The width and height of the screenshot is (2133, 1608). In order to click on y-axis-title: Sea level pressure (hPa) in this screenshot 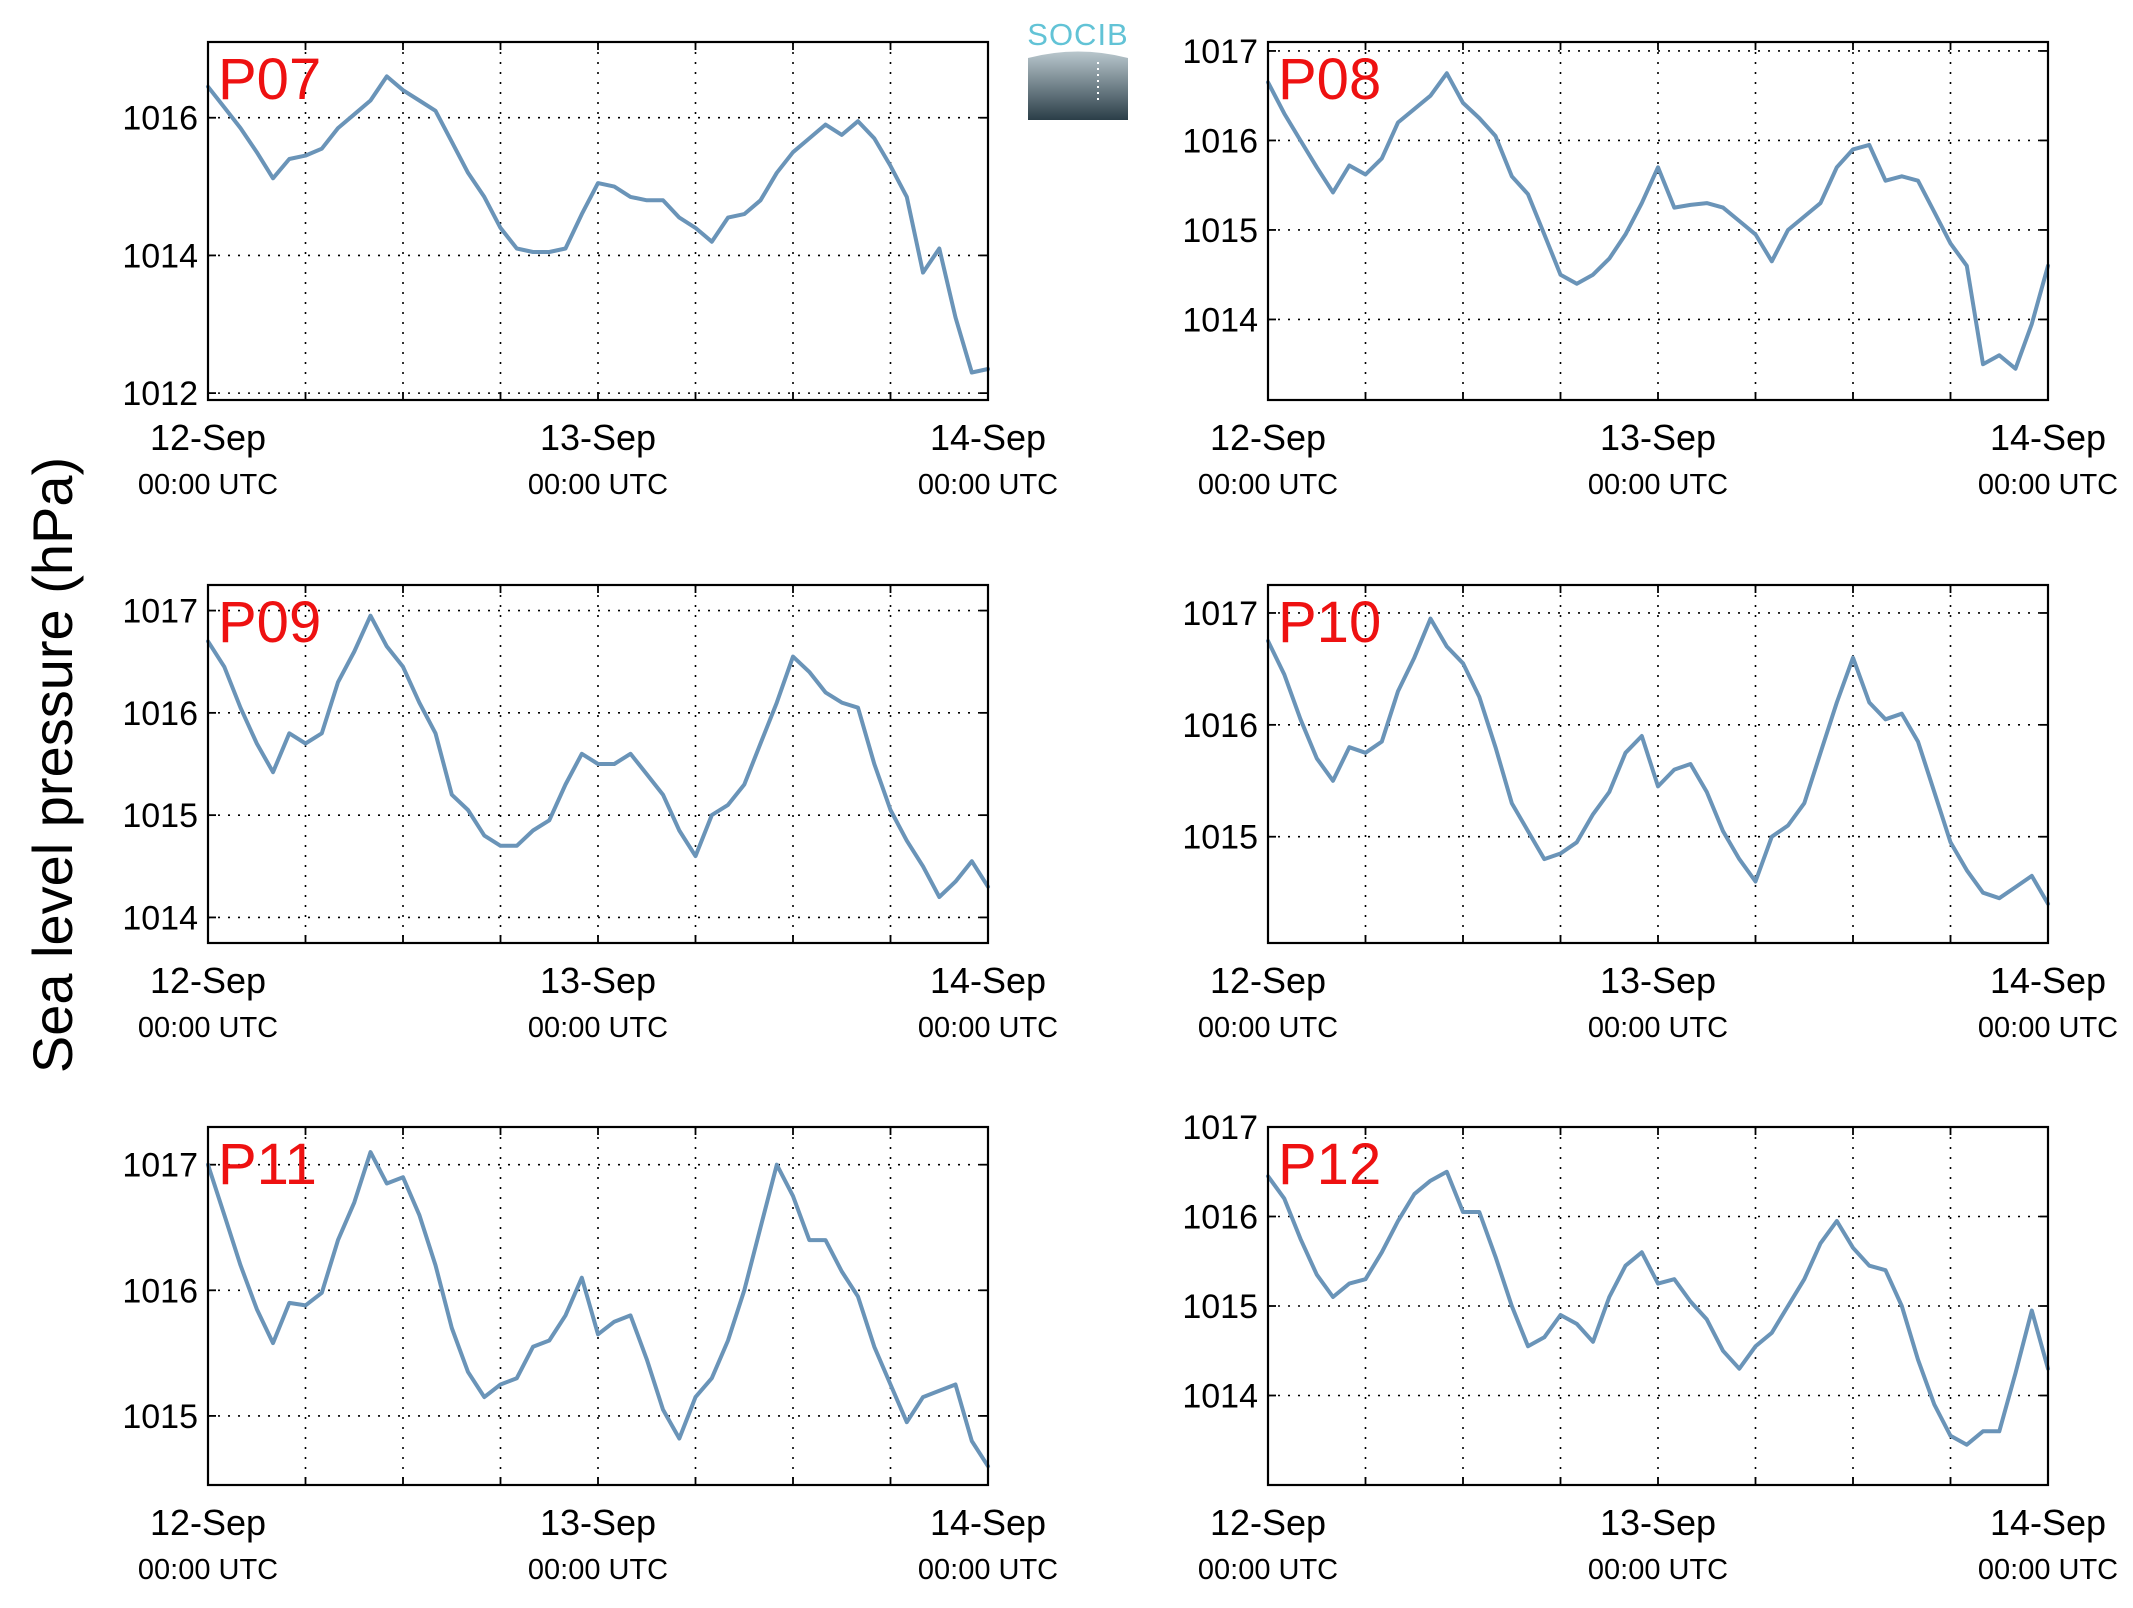, I will do `click(52, 765)`.